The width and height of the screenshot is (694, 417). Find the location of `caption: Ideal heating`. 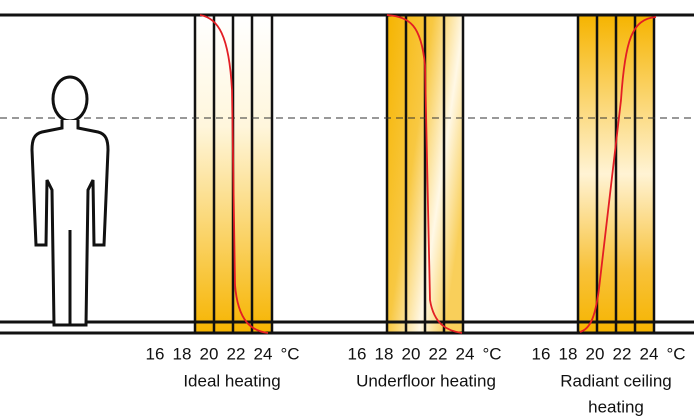

caption: Ideal heating is located at coordinates (231, 380).